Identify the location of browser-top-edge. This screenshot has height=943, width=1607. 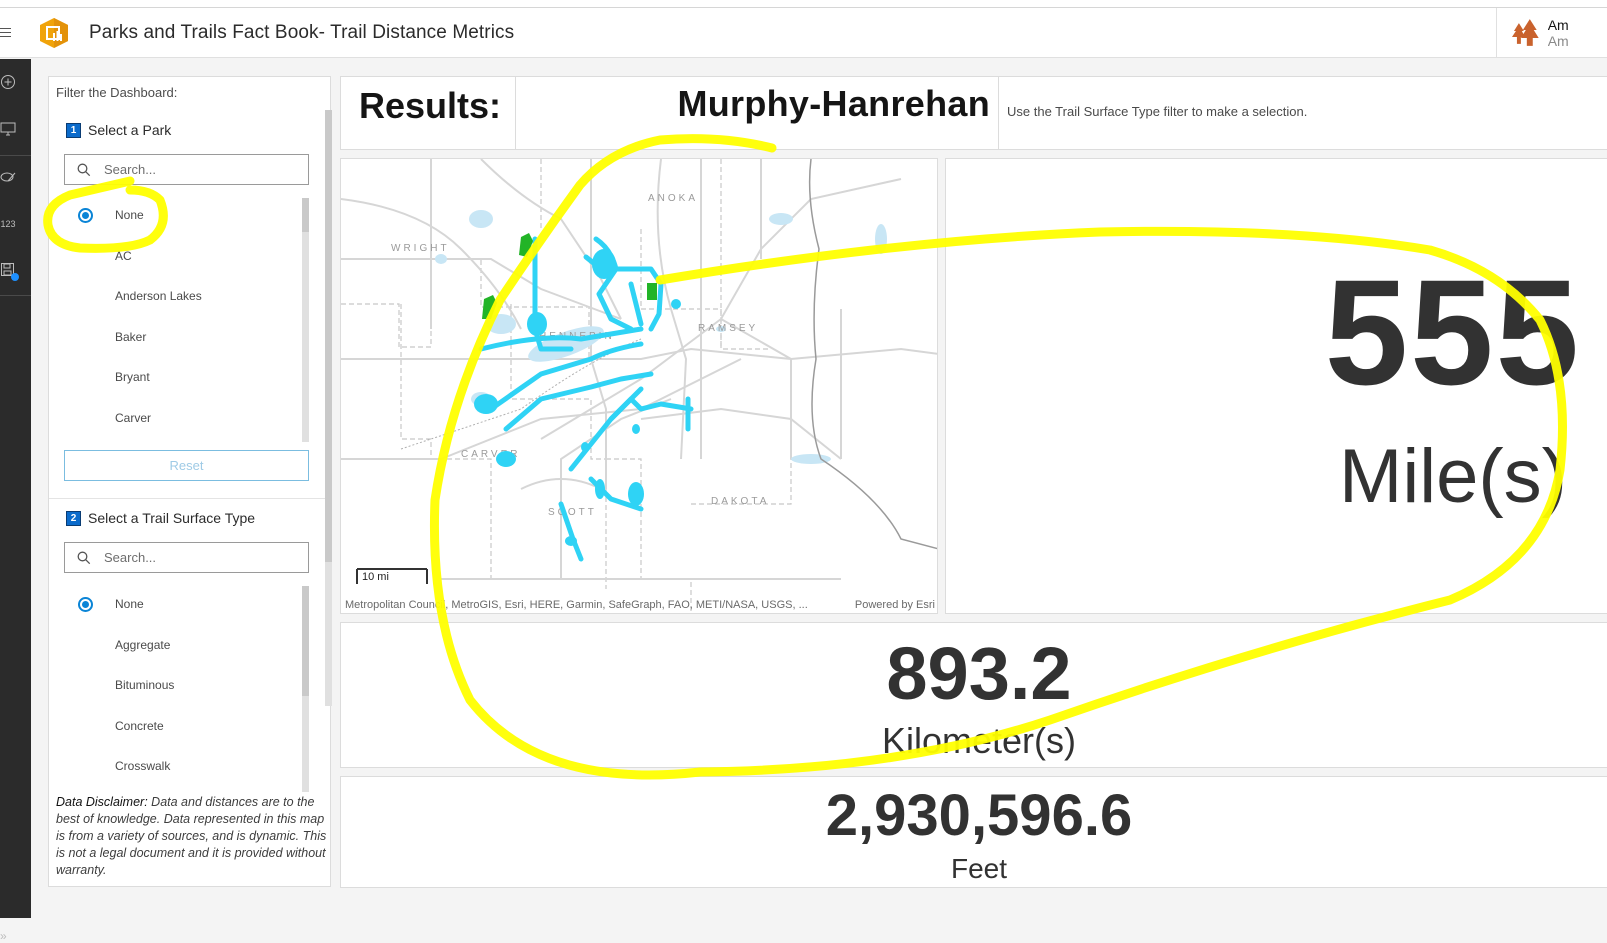
(803, 4).